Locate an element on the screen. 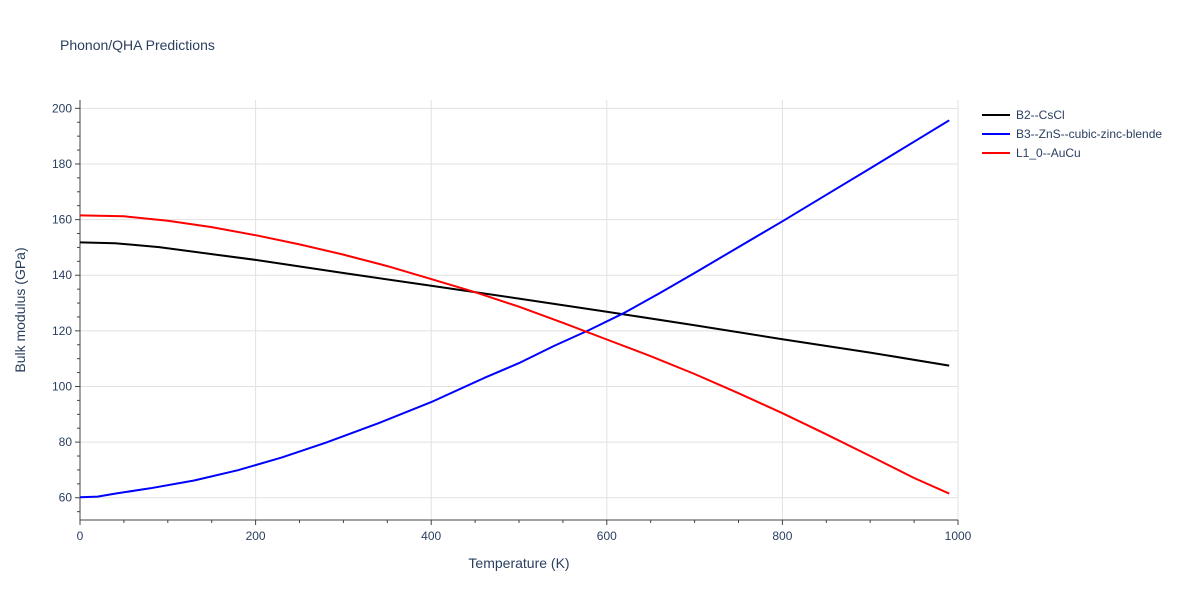 The width and height of the screenshot is (1200, 600). y-tick-label: 60 is located at coordinates (66, 498).